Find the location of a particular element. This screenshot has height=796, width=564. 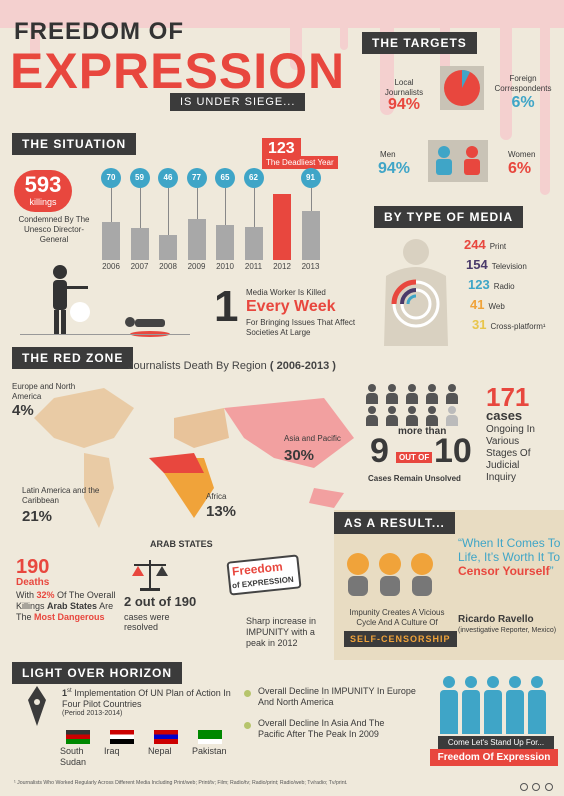

chart-bar-2013 is located at coordinates (310, 235).